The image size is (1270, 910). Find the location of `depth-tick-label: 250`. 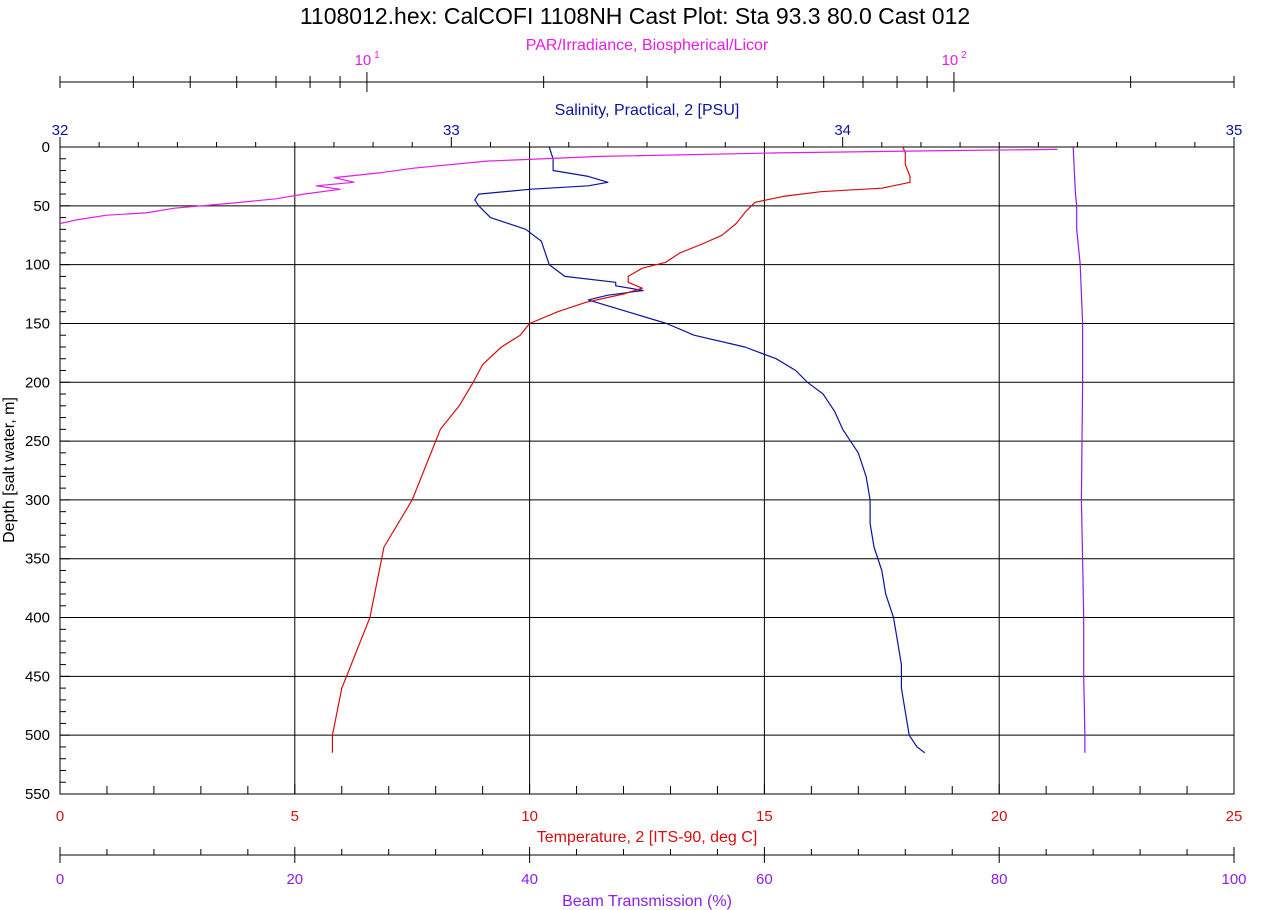

depth-tick-label: 250 is located at coordinates (37, 441).